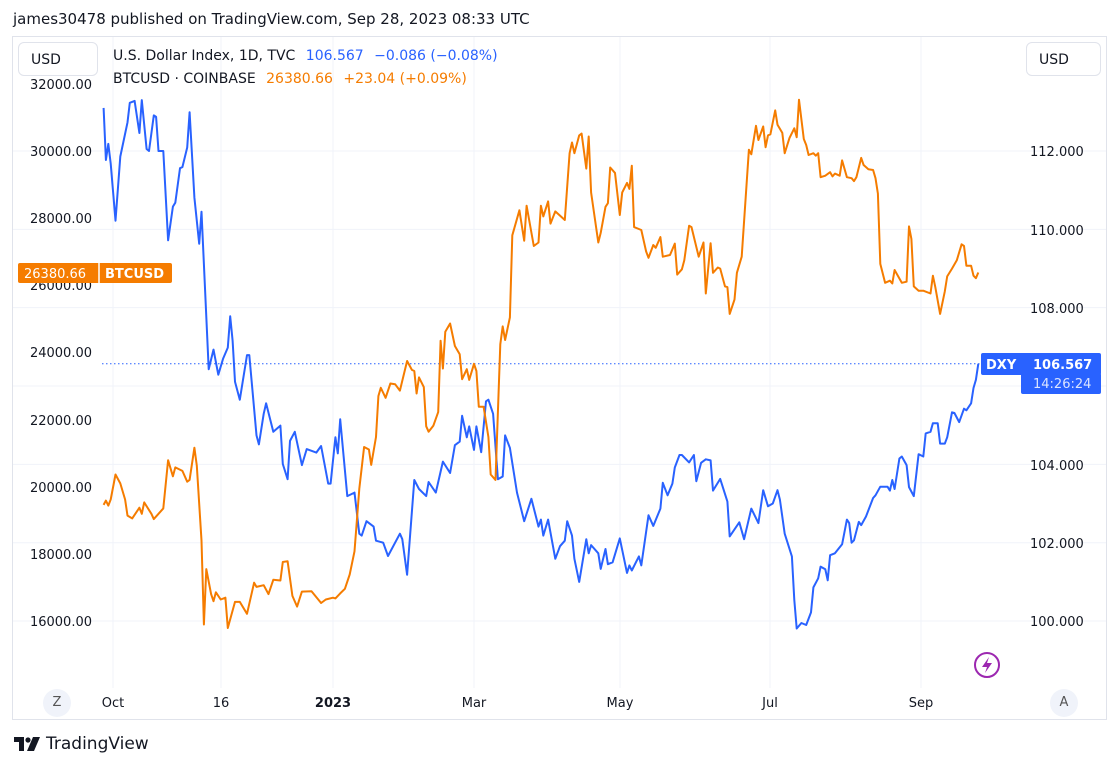  Describe the element at coordinates (61, 622) in the screenshot. I see `left-tick: 16000.00` at that location.